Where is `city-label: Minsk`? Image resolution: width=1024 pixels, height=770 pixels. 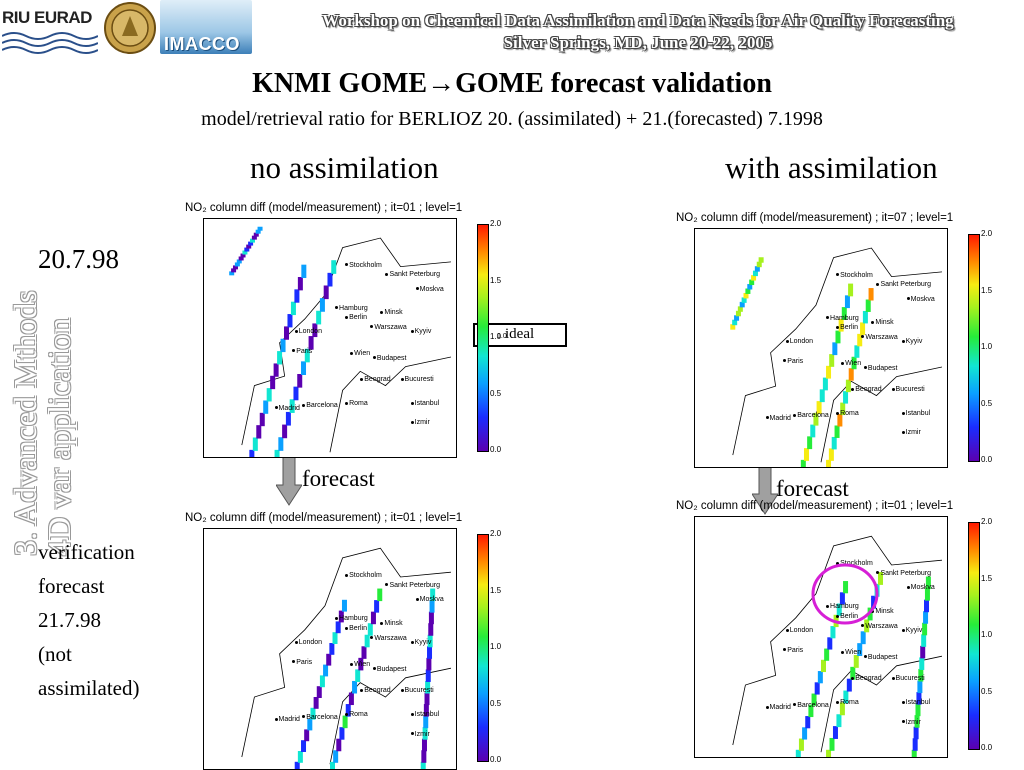 city-label: Minsk is located at coordinates (391, 312).